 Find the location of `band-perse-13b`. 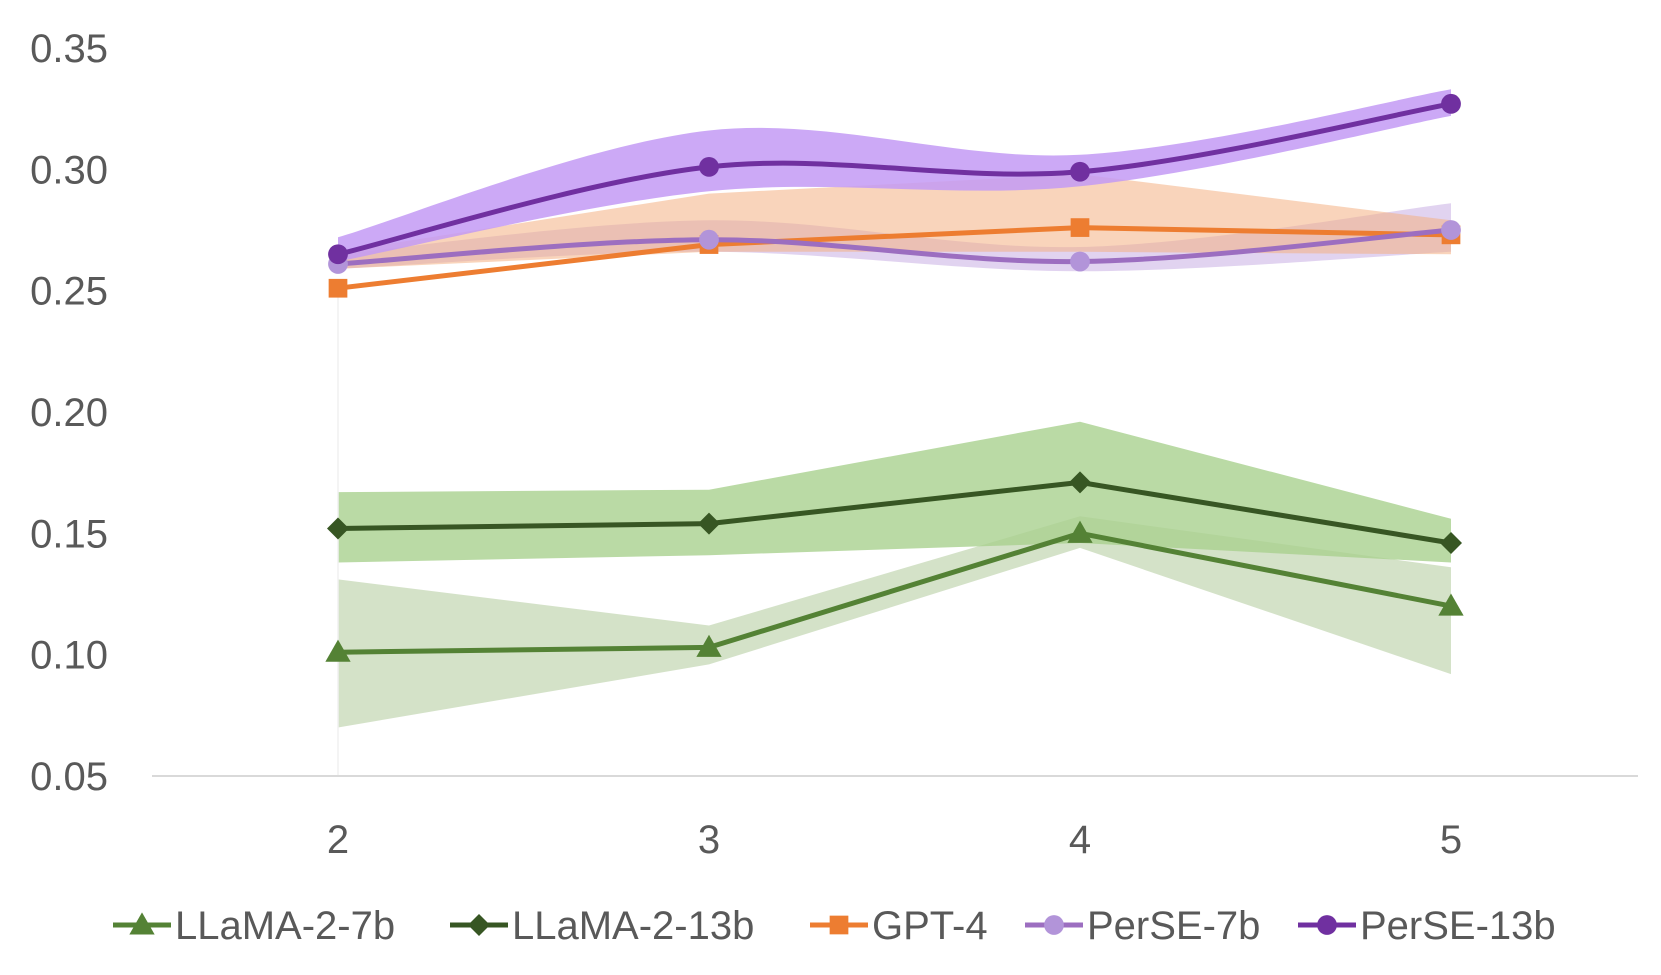

band-perse-13b is located at coordinates (894, 175).